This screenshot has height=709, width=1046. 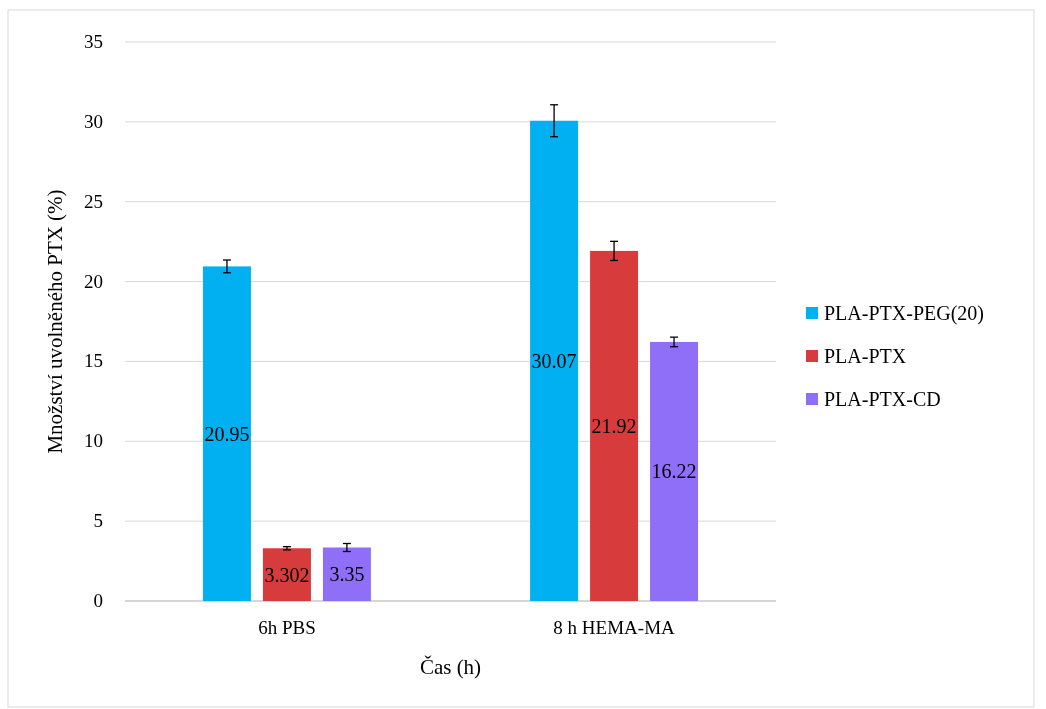 What do you see at coordinates (882, 399) in the screenshot?
I see `legend-label: PLA-PTX-CD` at bounding box center [882, 399].